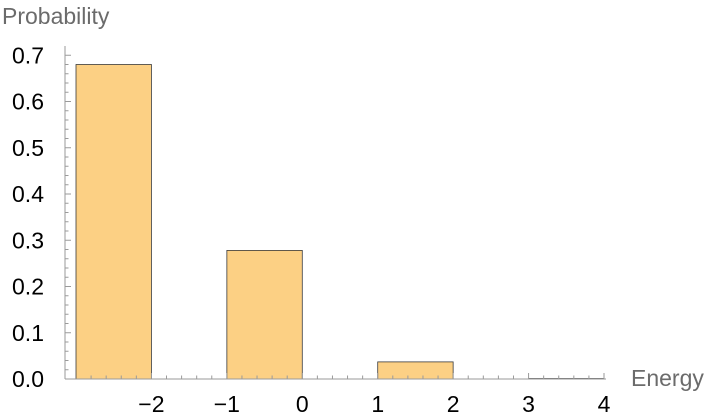 Image resolution: width=720 pixels, height=416 pixels. What do you see at coordinates (667, 378) in the screenshot?
I see `x-axis-title: Energy` at bounding box center [667, 378].